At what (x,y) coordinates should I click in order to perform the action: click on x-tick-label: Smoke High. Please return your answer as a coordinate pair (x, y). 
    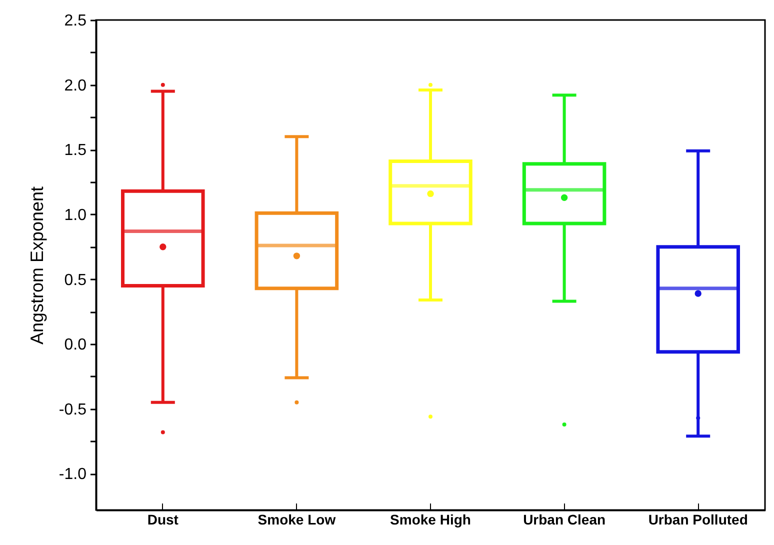
    Looking at the image, I should click on (430, 520).